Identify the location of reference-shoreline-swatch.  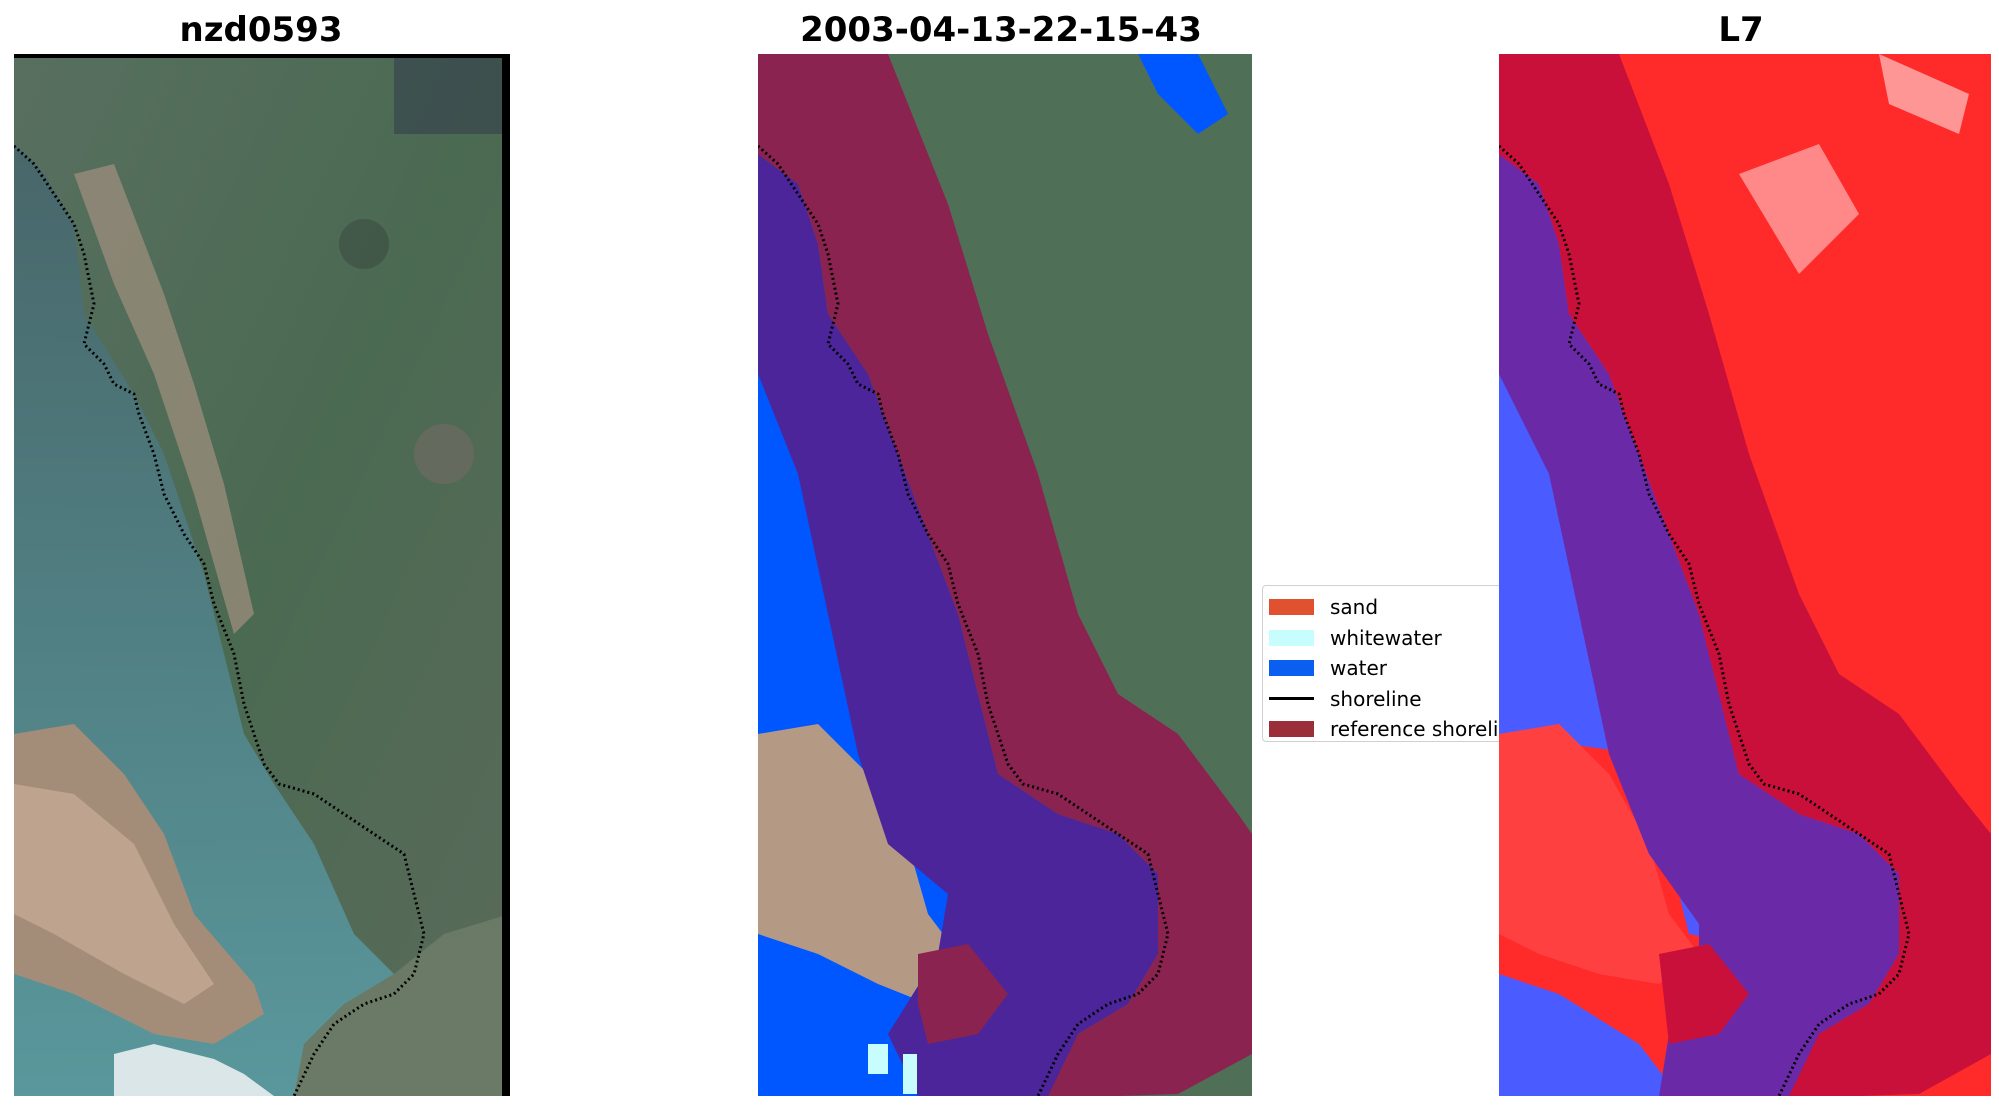
(1291, 729).